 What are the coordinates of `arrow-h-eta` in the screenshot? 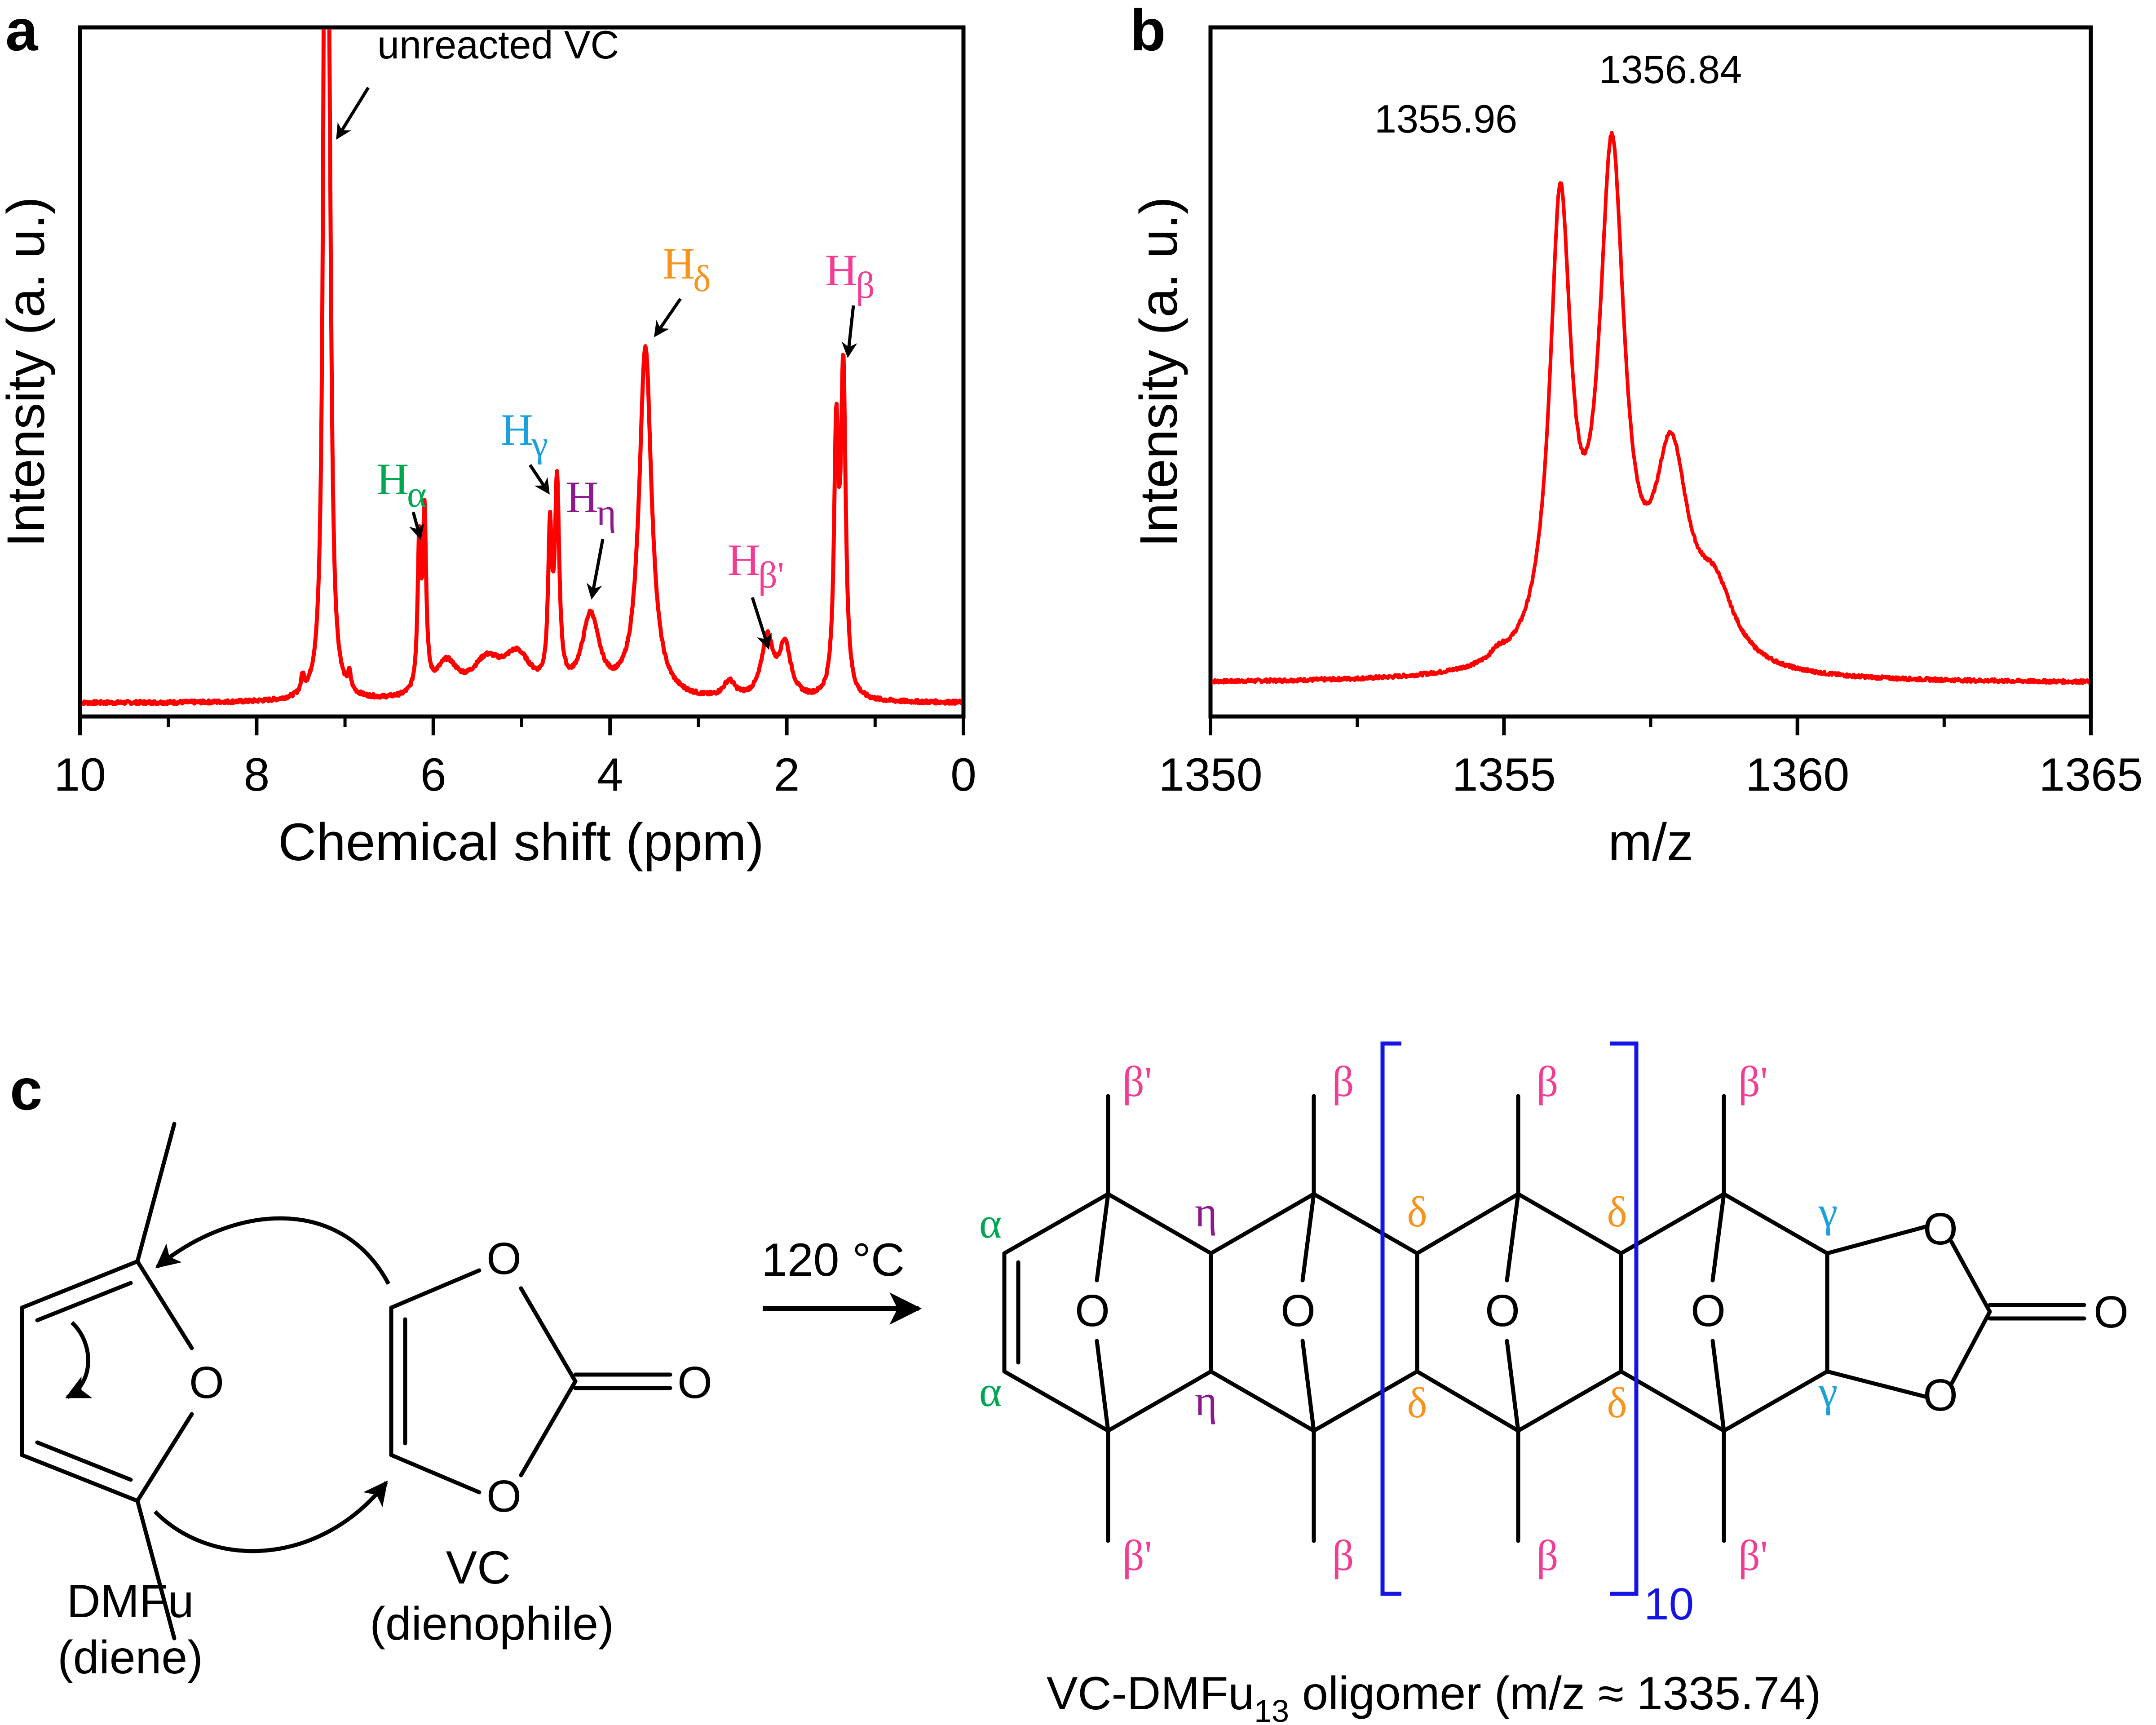 It's located at (595, 569).